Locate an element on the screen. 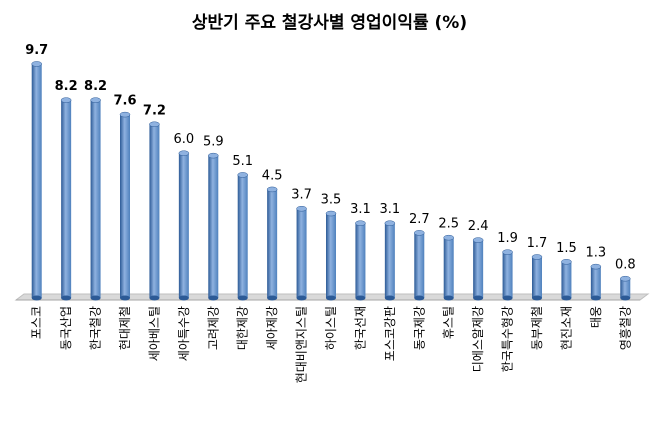 This screenshot has width=659, height=422. data-label: 2.5 is located at coordinates (448, 224).